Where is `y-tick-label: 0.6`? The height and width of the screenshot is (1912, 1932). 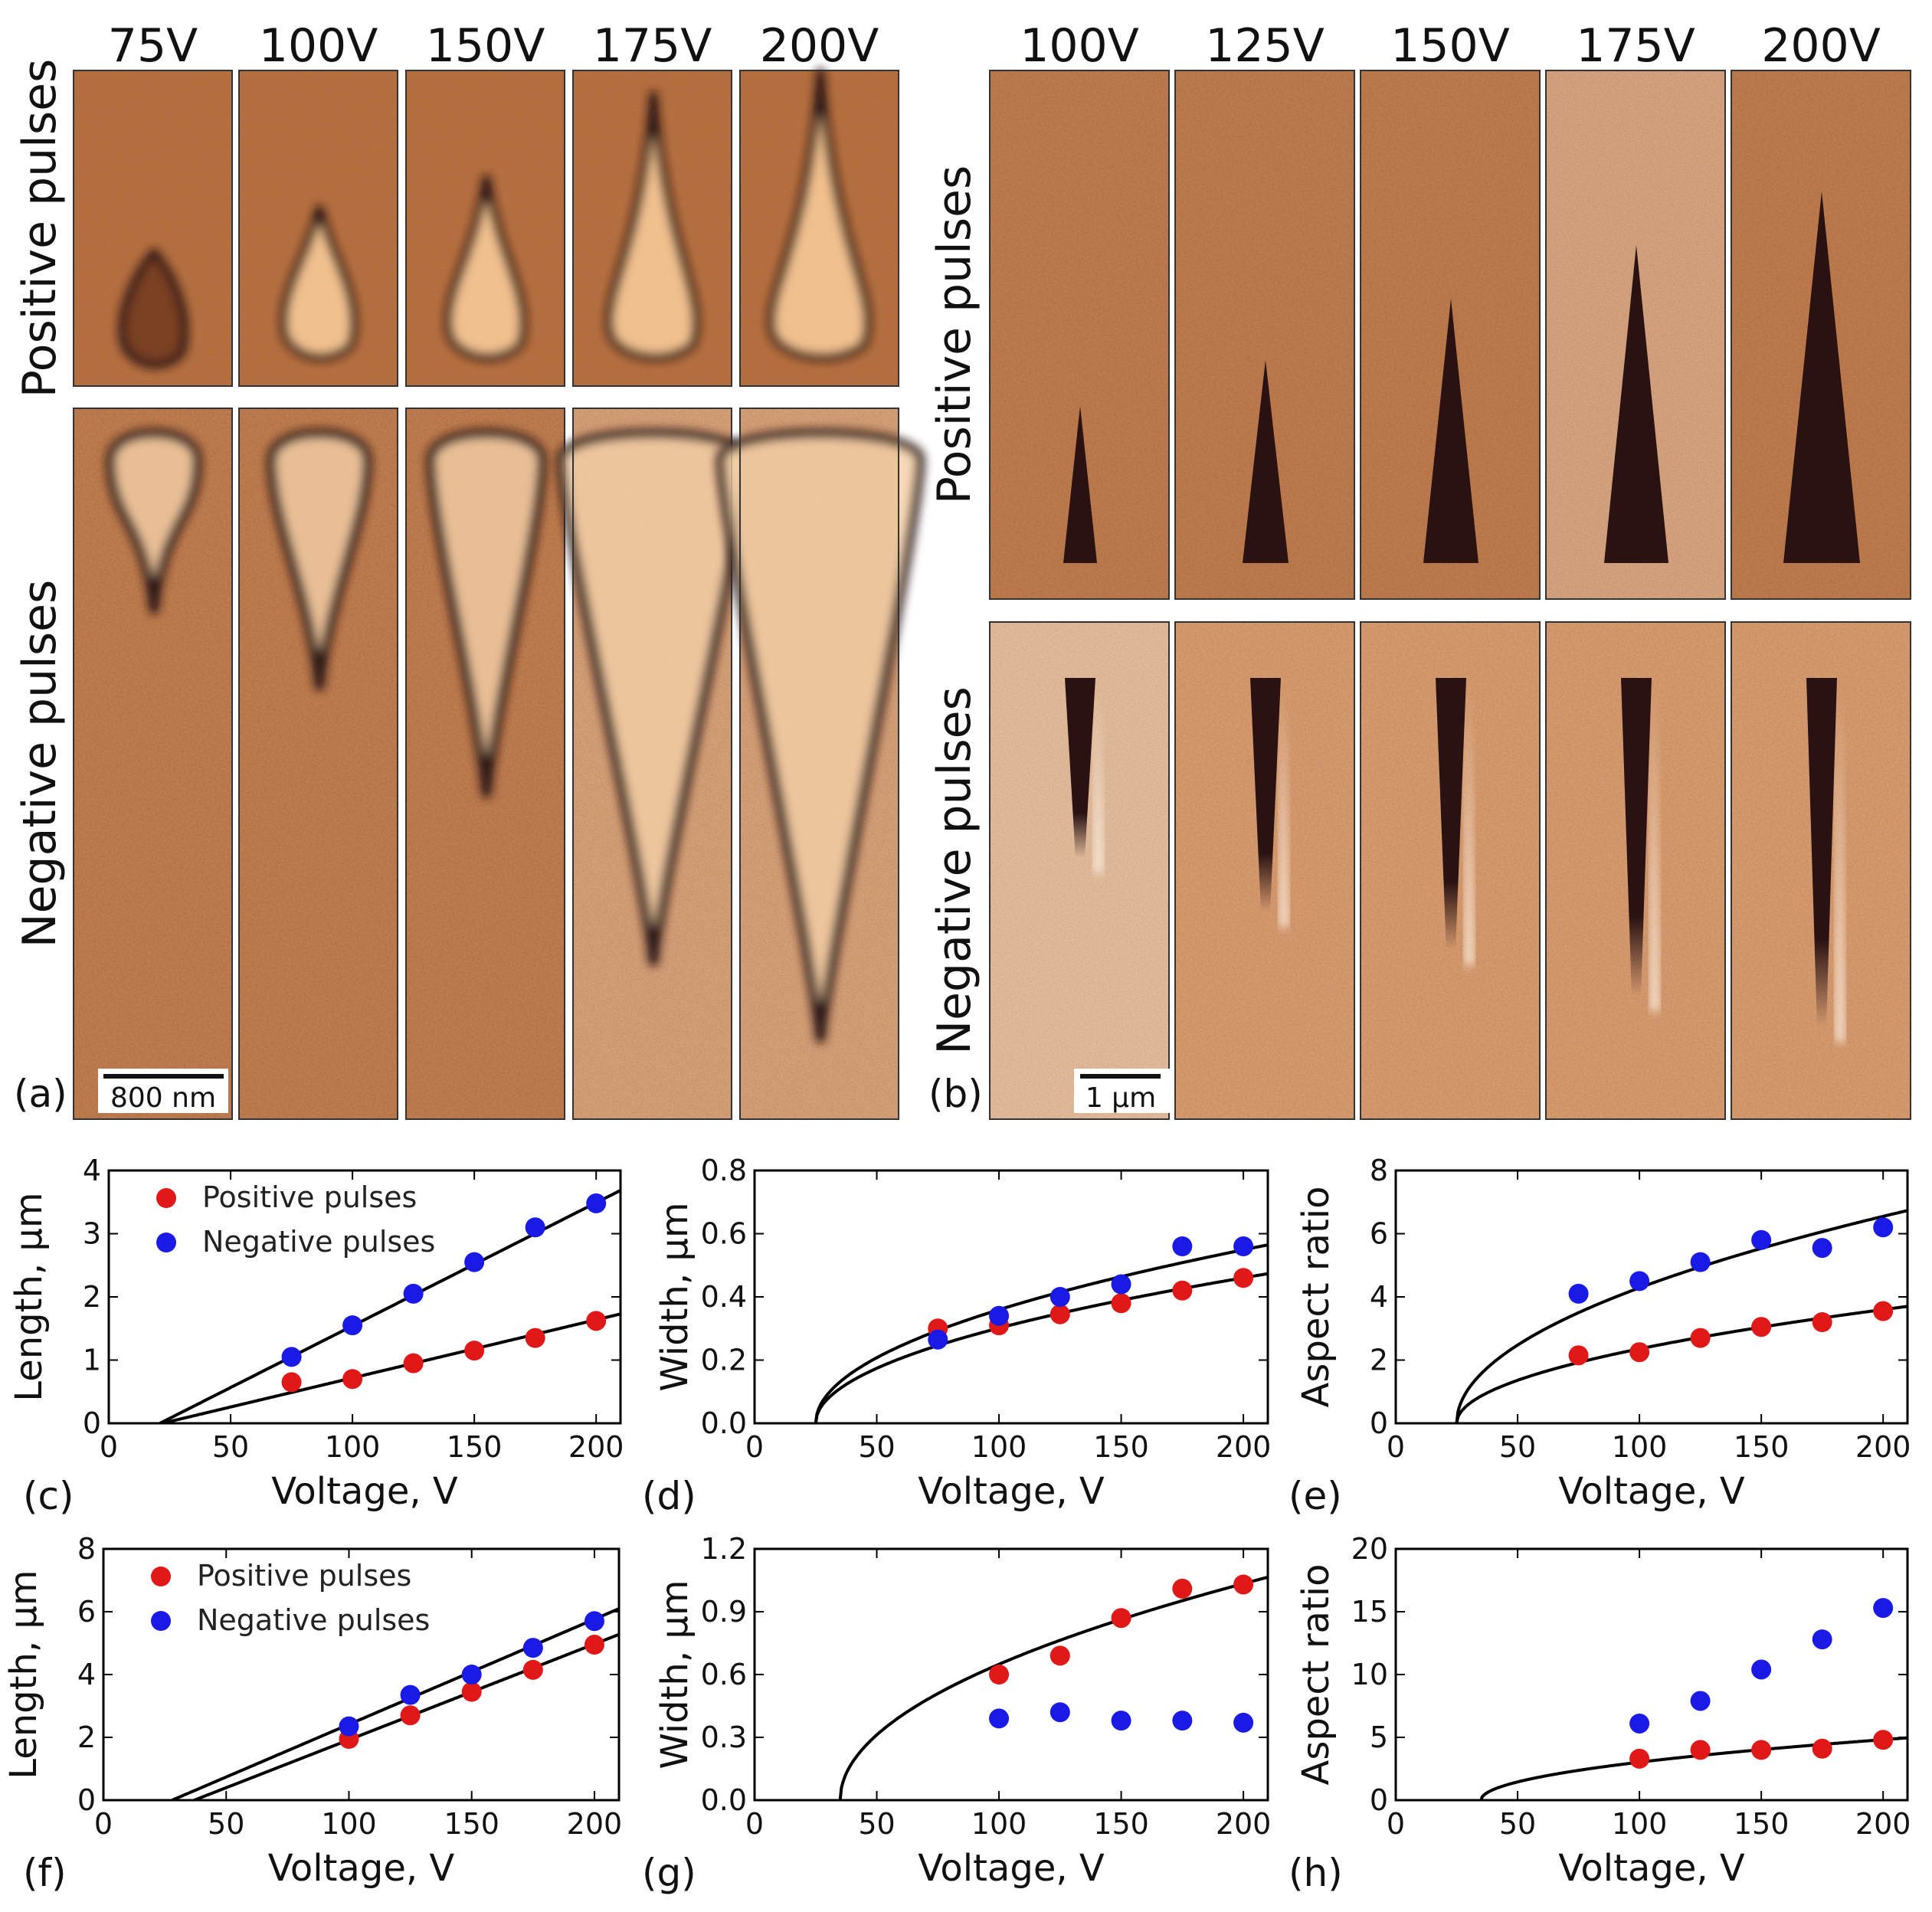
y-tick-label: 0.6 is located at coordinates (724, 1675).